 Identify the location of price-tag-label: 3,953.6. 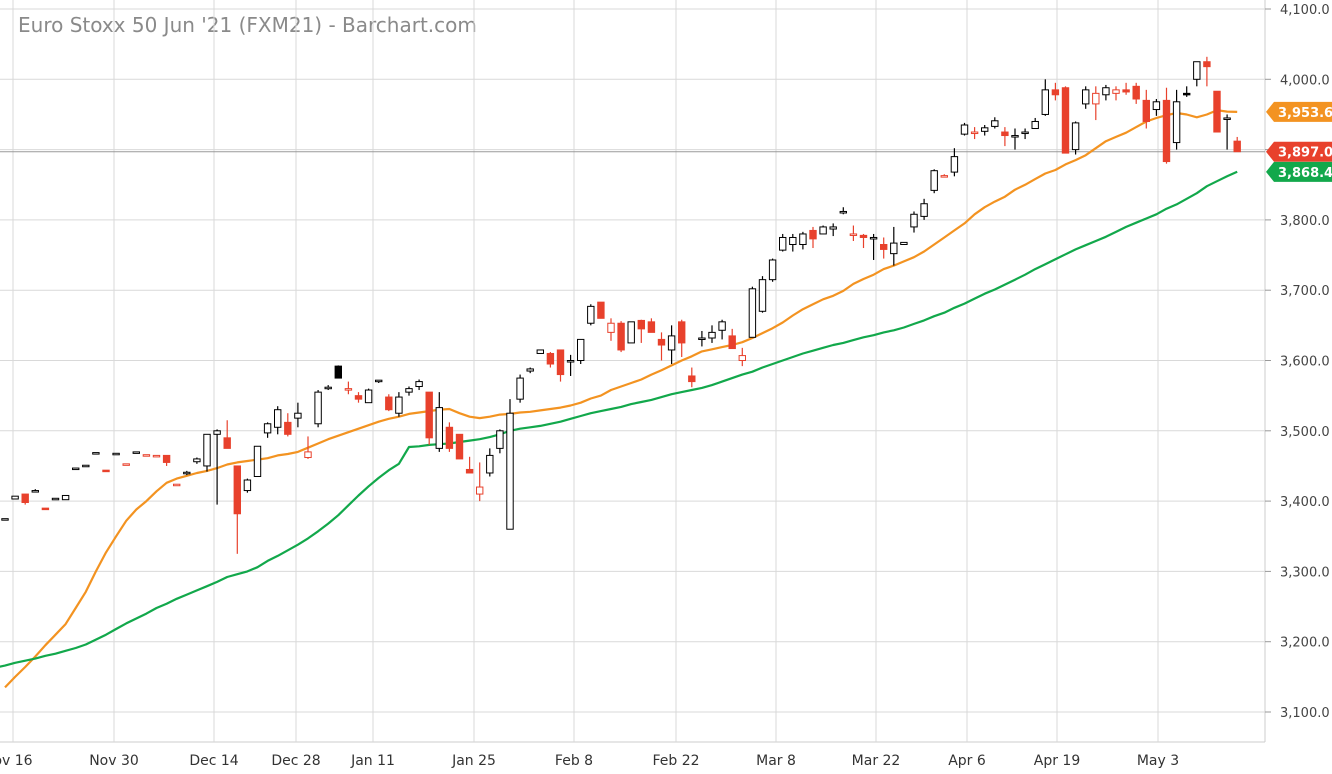
(1305, 113).